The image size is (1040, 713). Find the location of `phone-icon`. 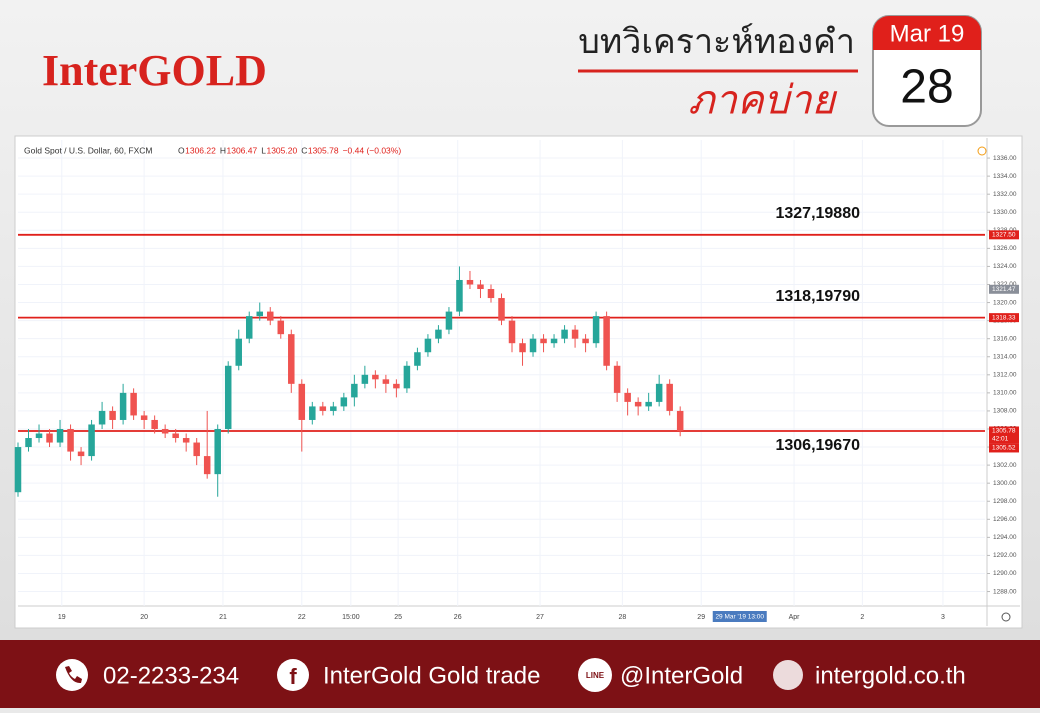

phone-icon is located at coordinates (72, 675).